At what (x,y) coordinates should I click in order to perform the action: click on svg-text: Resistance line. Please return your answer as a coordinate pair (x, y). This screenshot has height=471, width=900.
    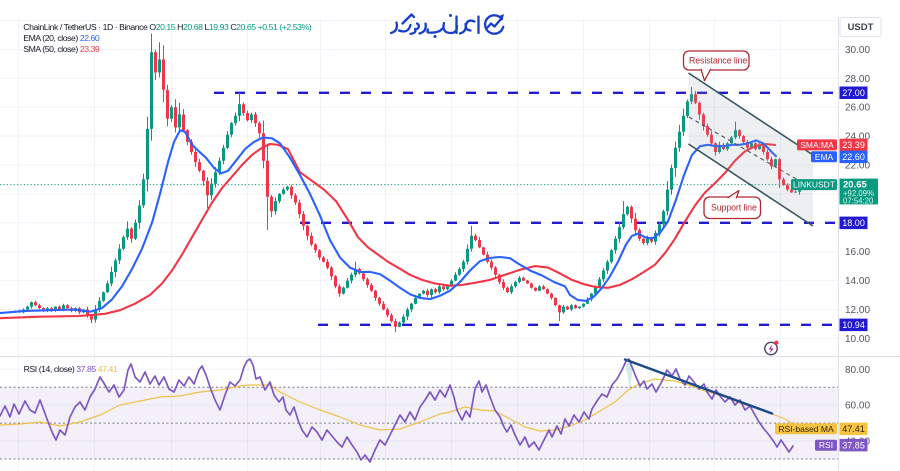
    Looking at the image, I should click on (718, 61).